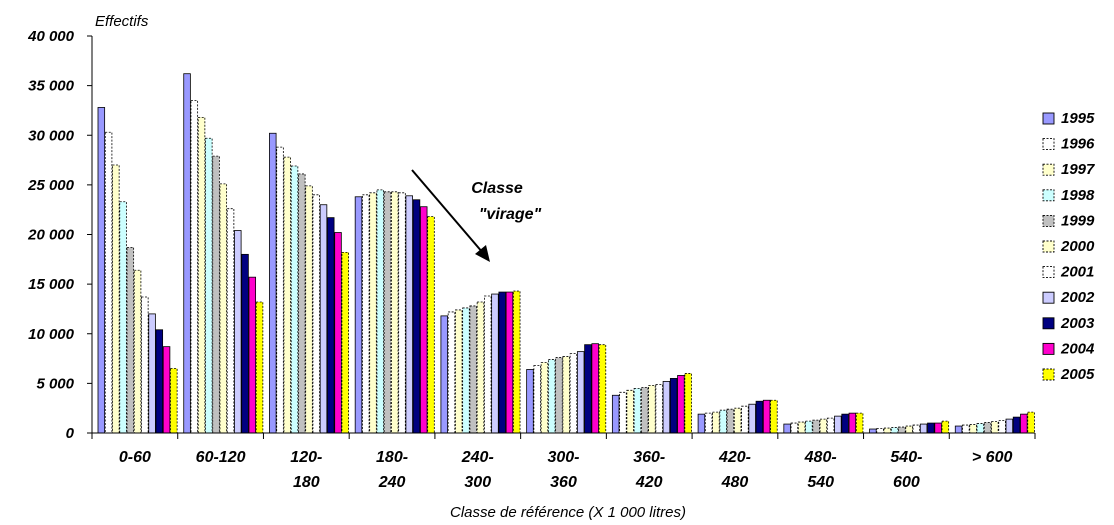 The image size is (1114, 525). I want to click on y-tick-label: 15 000, so click(51, 284).